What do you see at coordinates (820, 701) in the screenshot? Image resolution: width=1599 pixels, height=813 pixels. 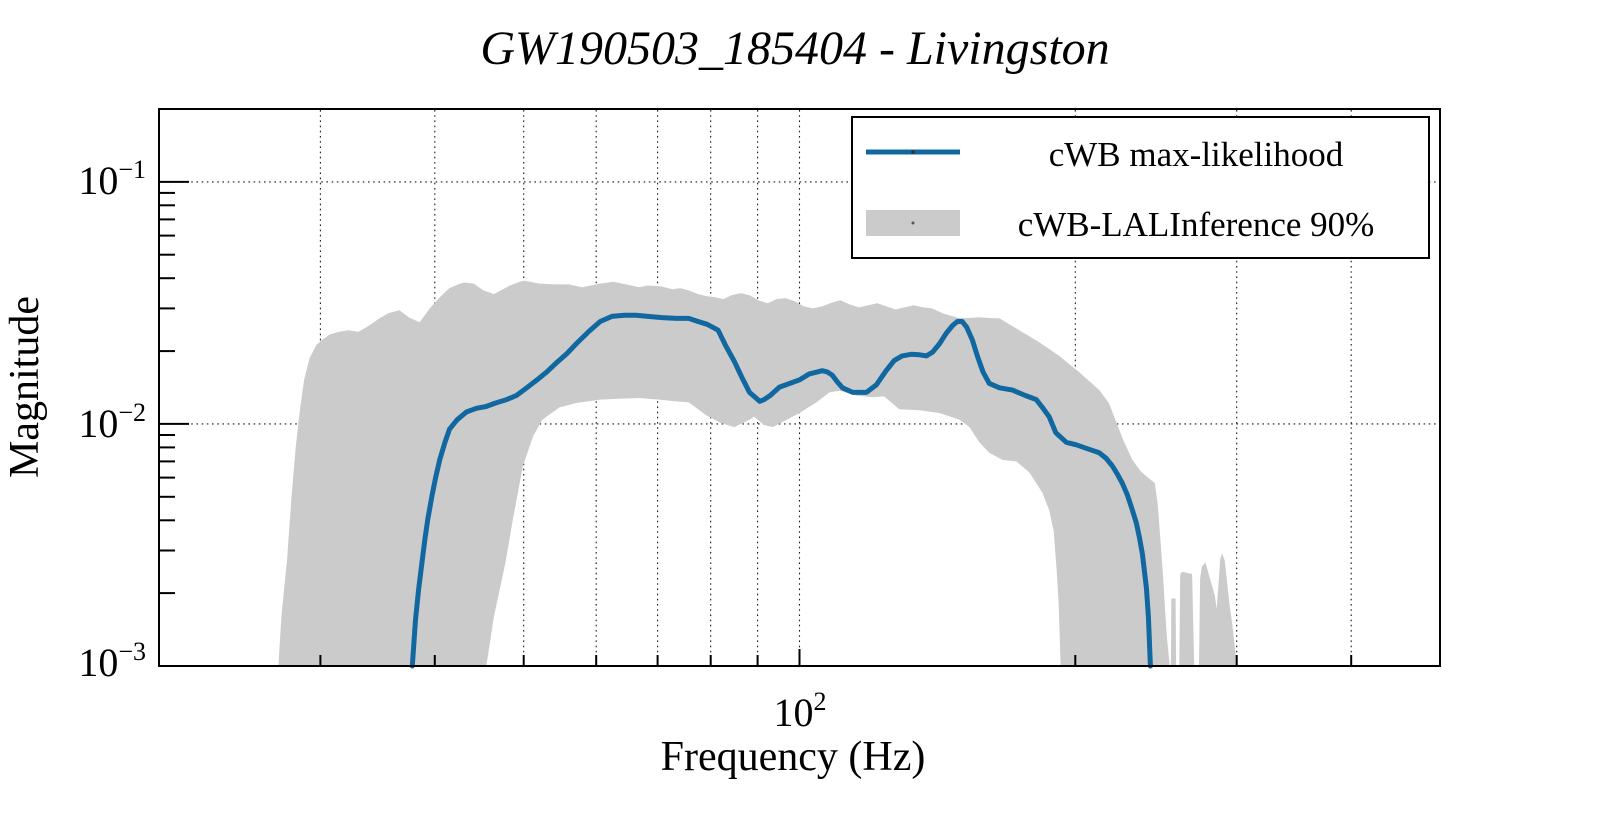 I see `x-tick-exponent: 2` at bounding box center [820, 701].